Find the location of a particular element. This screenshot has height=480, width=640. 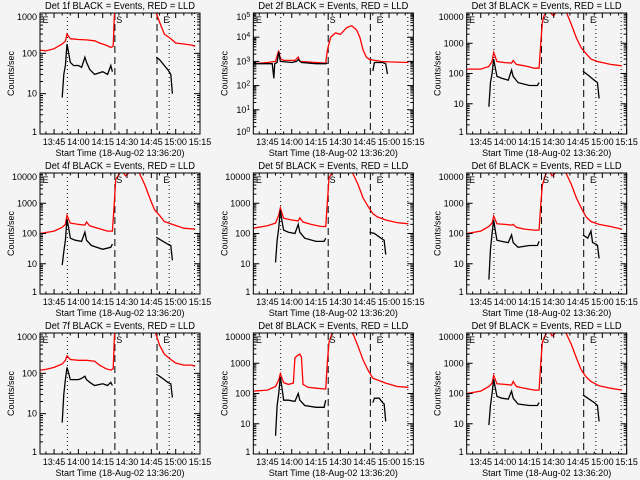

y-tick-label: 101 is located at coordinates (243, 110).